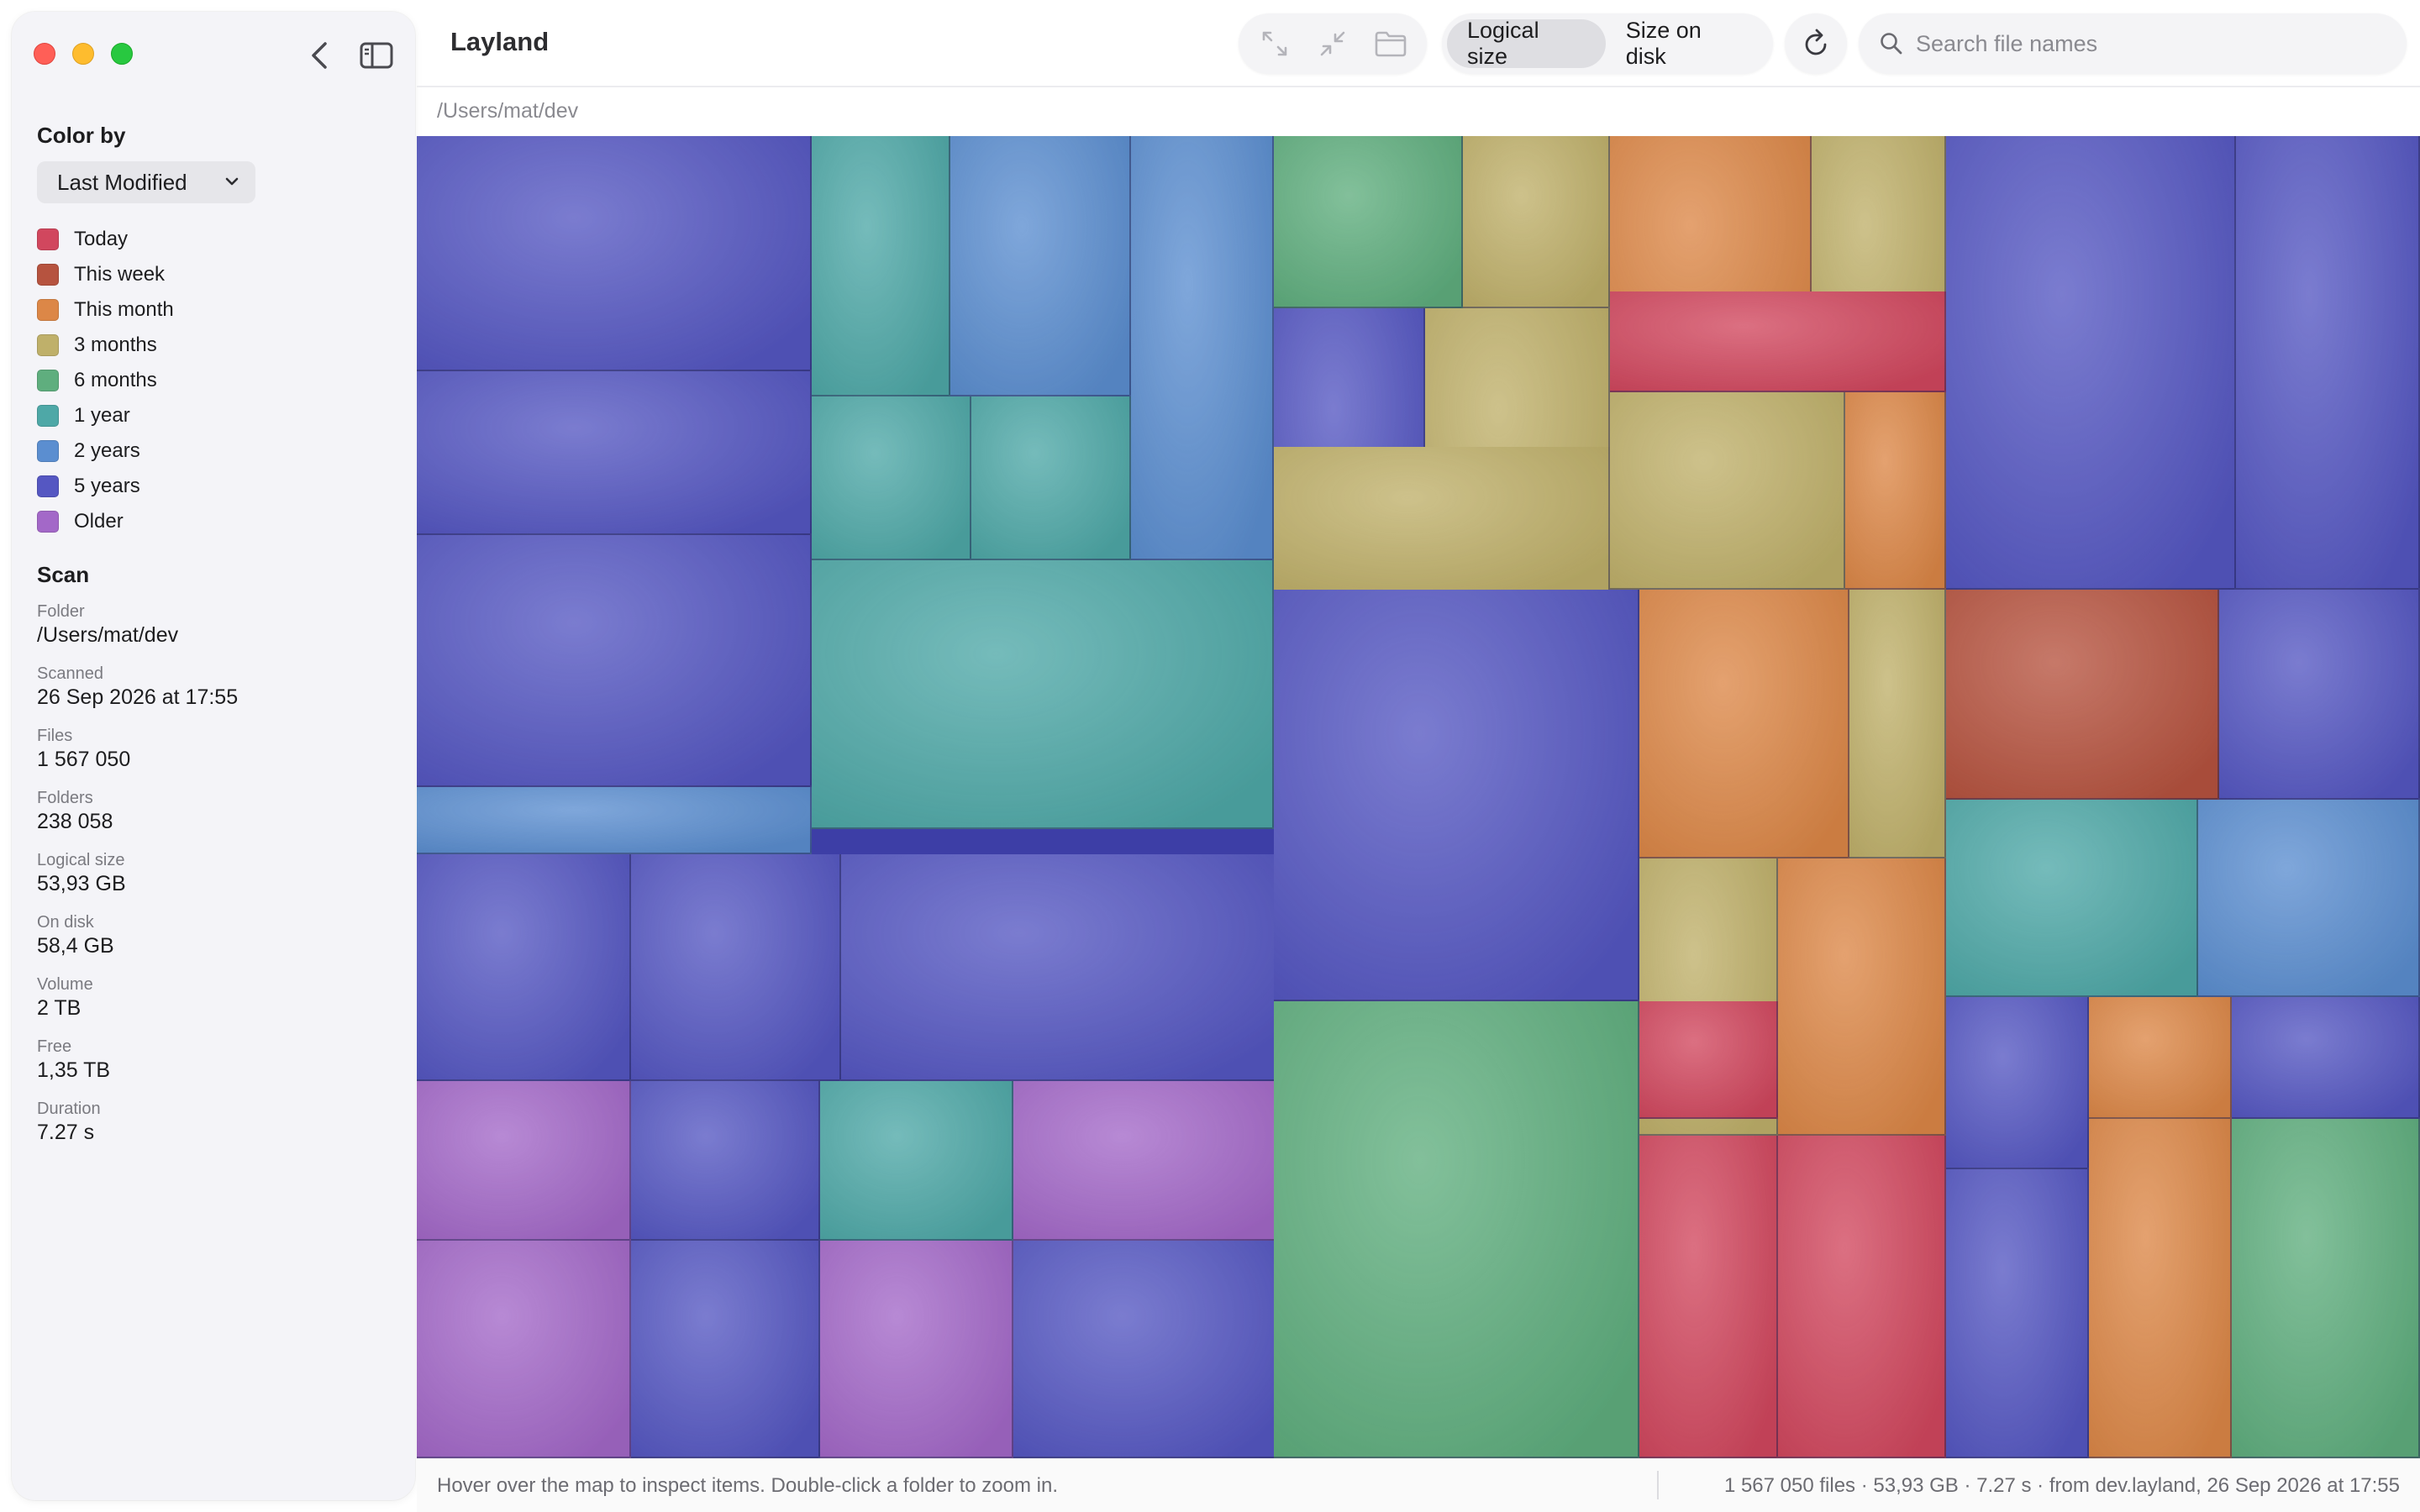 This screenshot has width=2420, height=1512. Describe the element at coordinates (2151, 43) in the screenshot. I see `search-input` at that location.